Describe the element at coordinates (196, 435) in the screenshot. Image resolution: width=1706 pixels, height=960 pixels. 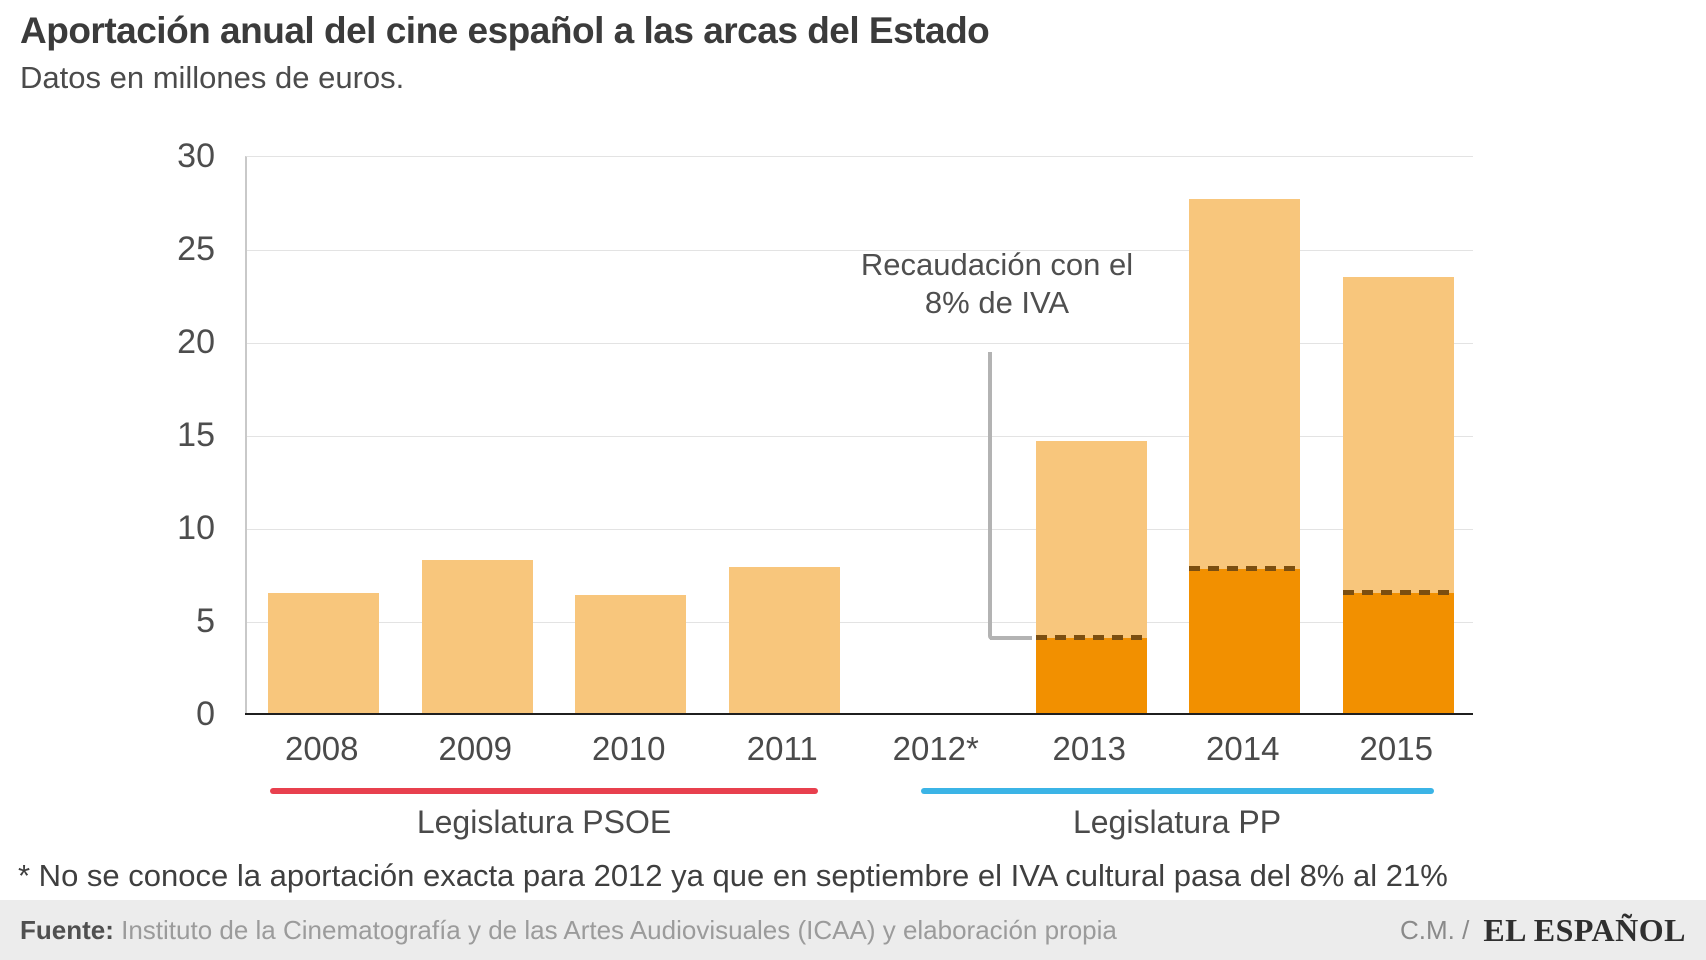
I see `y-tick-label-15: 15` at that location.